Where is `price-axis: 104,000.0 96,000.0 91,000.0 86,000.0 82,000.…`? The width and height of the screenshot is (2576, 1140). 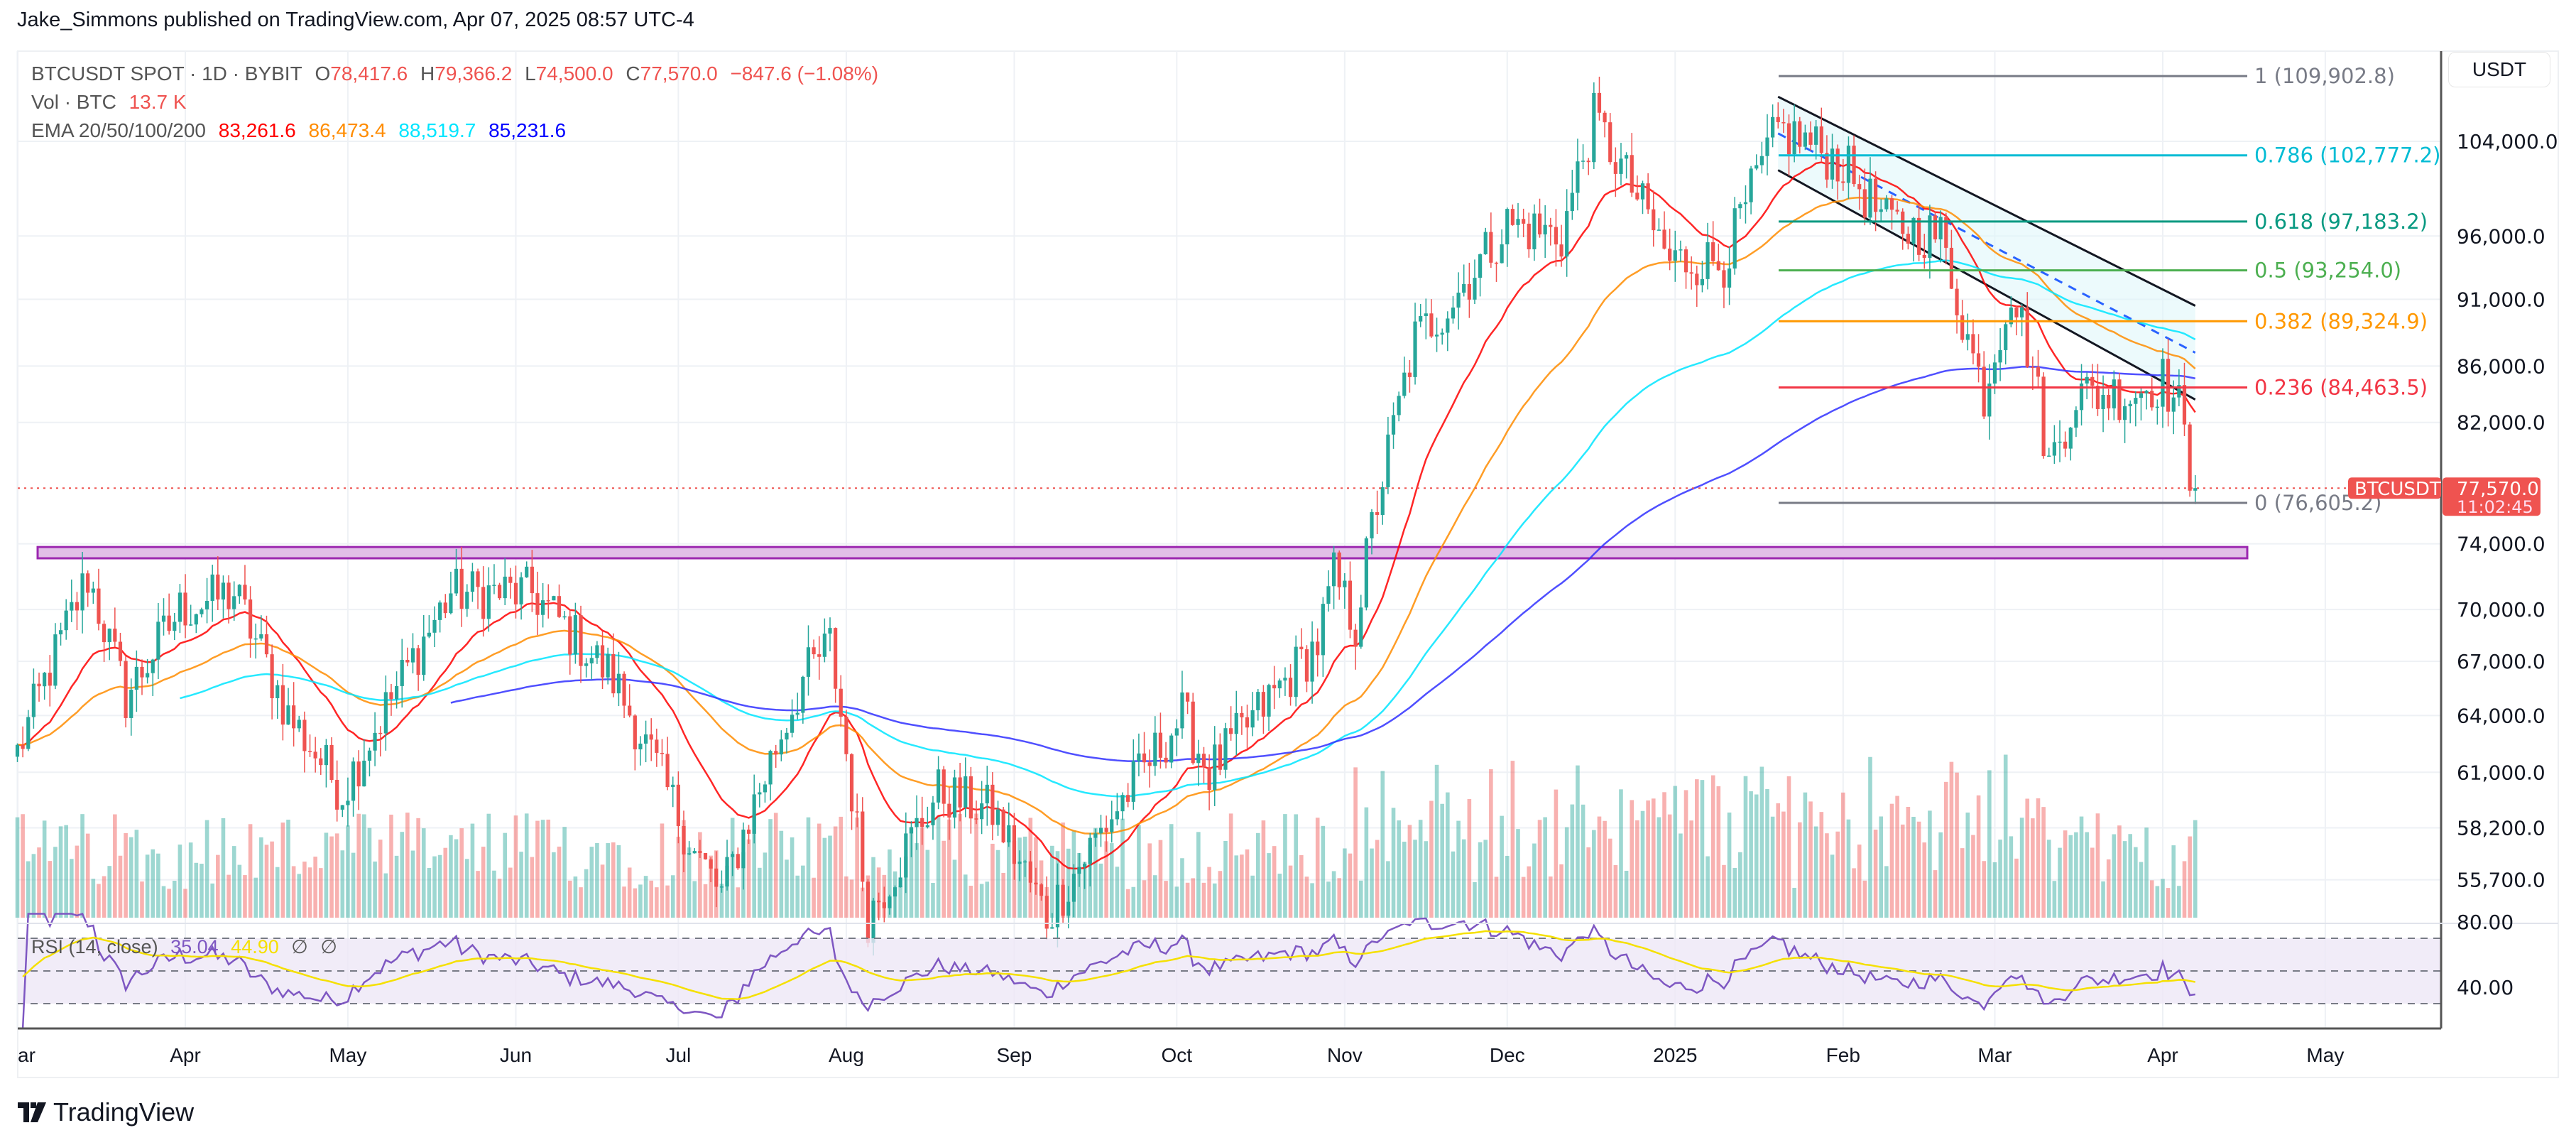 price-axis: 104,000.0 96,000.0 91,000.0 86,000.0 82,000.… is located at coordinates (2507, 564).